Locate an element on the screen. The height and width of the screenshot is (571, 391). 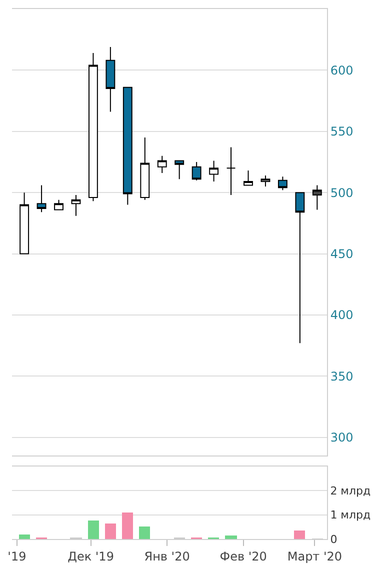
x-tick-label: Янв '20 is located at coordinates (167, 556).